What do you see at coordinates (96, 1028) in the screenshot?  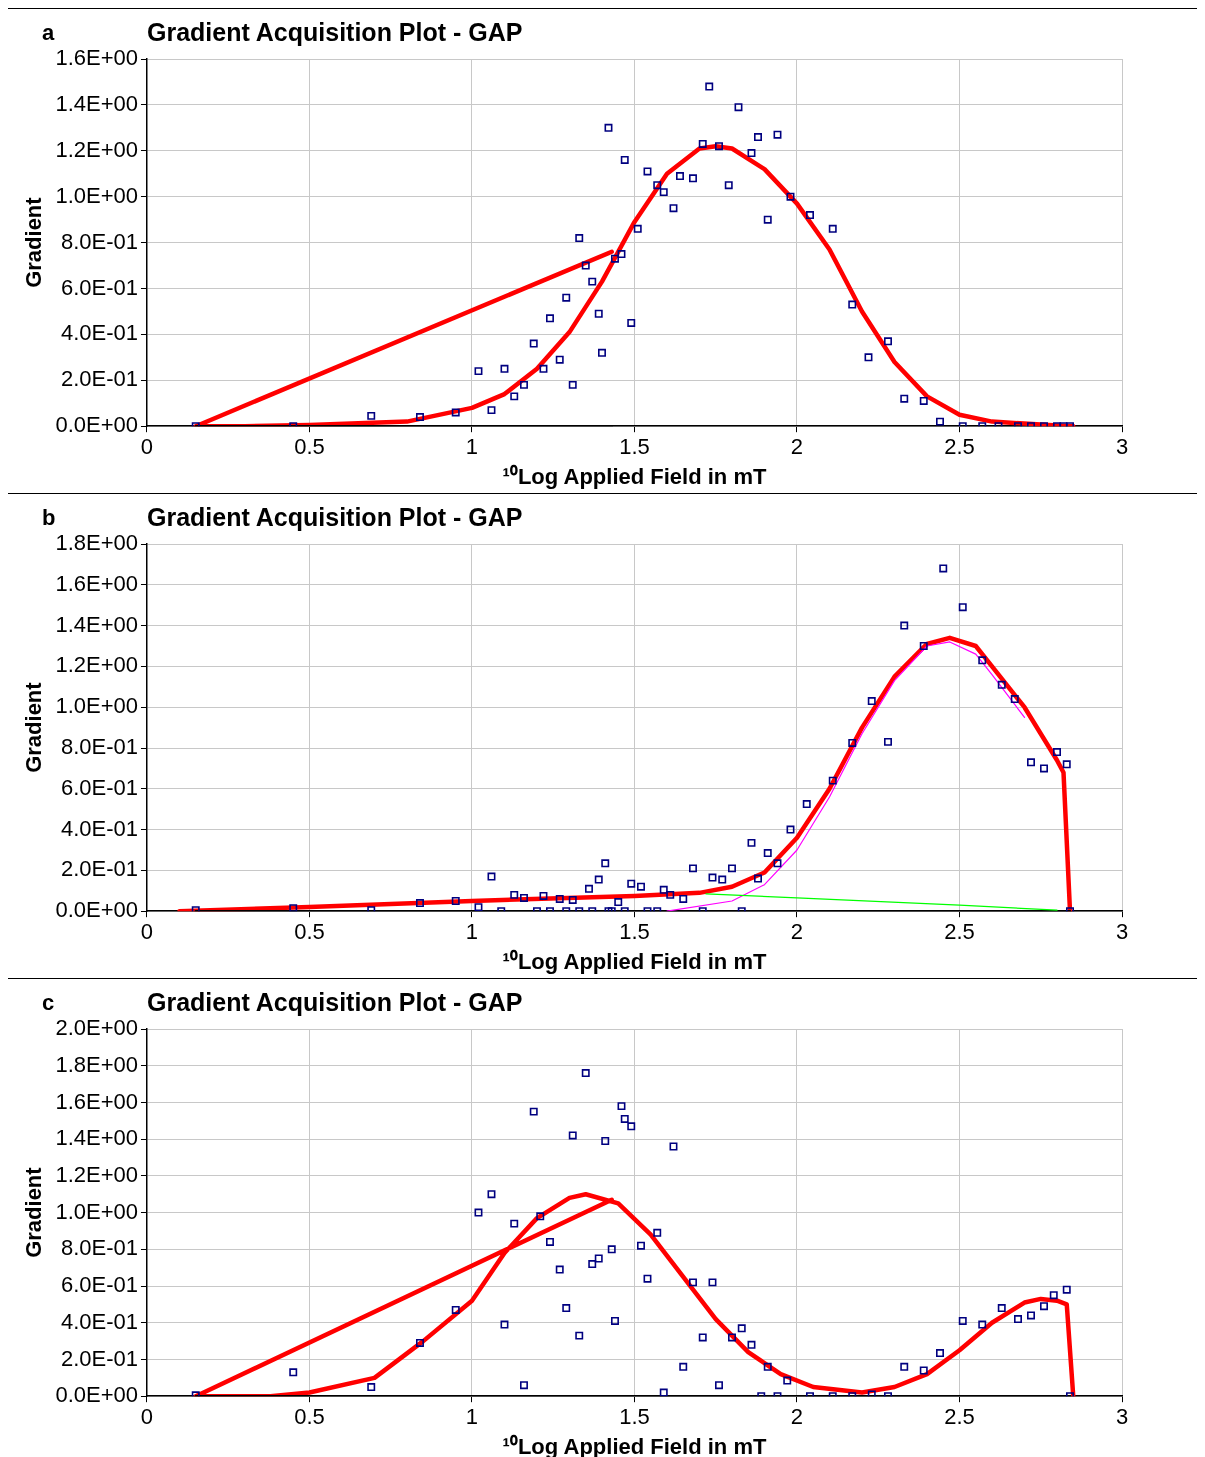 I see `y-tick-label: 2.0E+00` at bounding box center [96, 1028].